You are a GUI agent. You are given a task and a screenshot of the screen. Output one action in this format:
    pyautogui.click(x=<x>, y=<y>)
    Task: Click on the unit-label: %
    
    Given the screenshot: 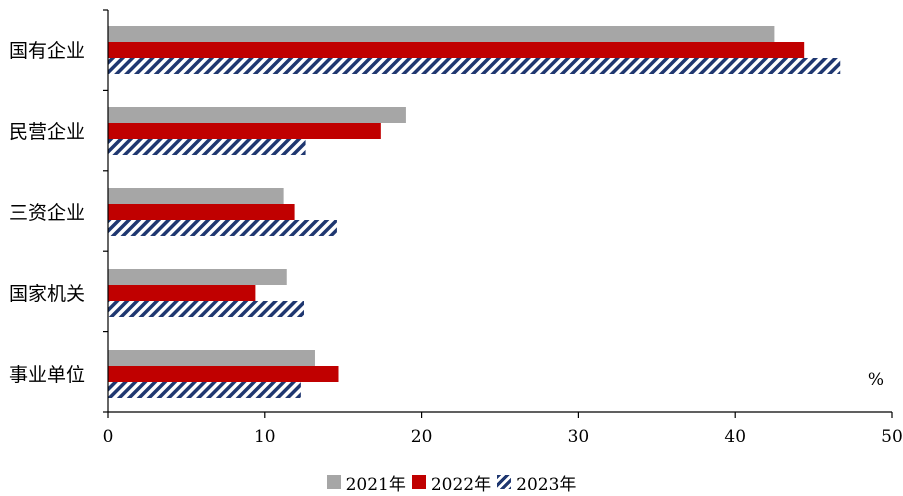 What is the action you would take?
    pyautogui.click(x=876, y=380)
    